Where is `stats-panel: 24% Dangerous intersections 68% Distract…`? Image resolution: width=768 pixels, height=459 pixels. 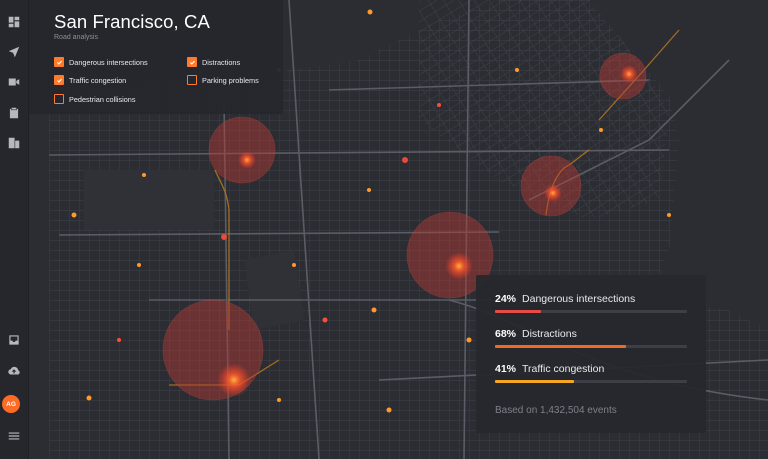
stats-panel: 24% Dangerous intersections 68% Distract… is located at coordinates (591, 354).